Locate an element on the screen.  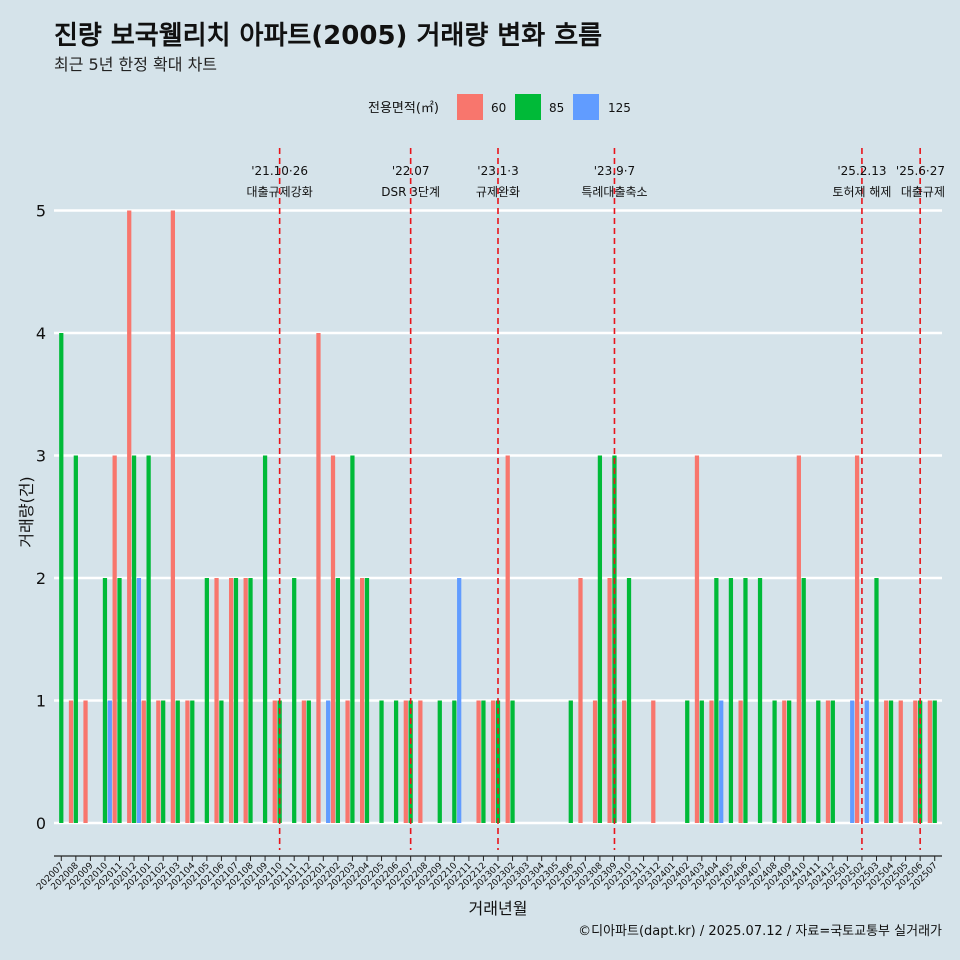
legend-label-85: 85 is located at coordinates (556, 108).